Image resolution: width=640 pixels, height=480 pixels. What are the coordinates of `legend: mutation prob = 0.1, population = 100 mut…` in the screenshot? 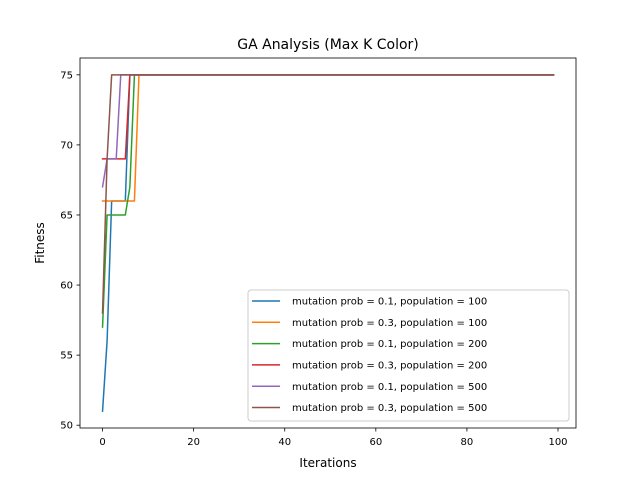 It's located at (408, 355).